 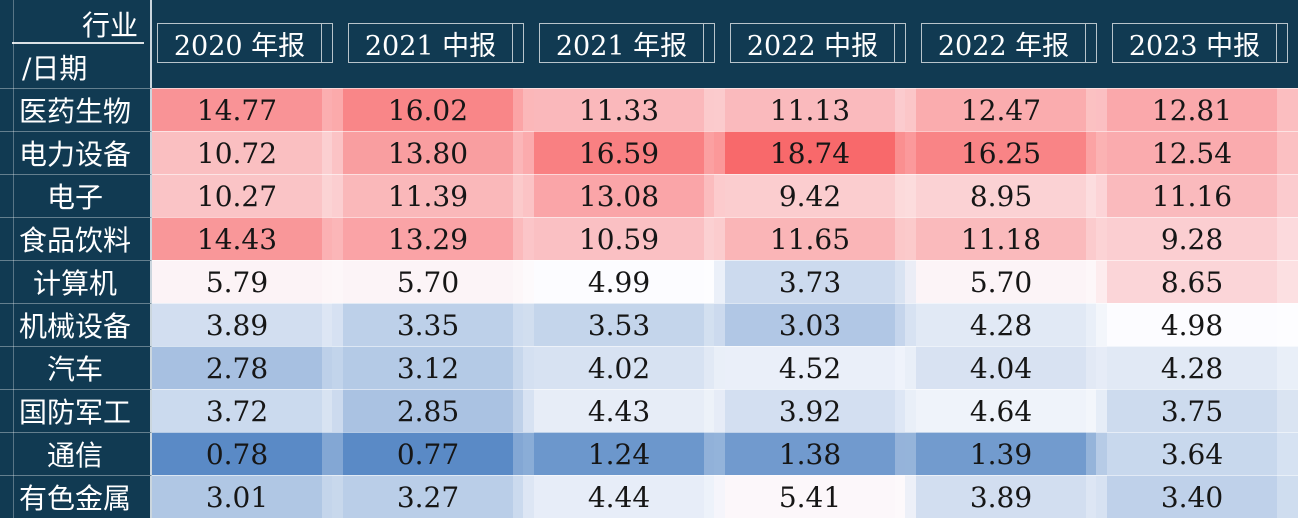 I want to click on column-header: 2022 中报, so click(x=813, y=43).